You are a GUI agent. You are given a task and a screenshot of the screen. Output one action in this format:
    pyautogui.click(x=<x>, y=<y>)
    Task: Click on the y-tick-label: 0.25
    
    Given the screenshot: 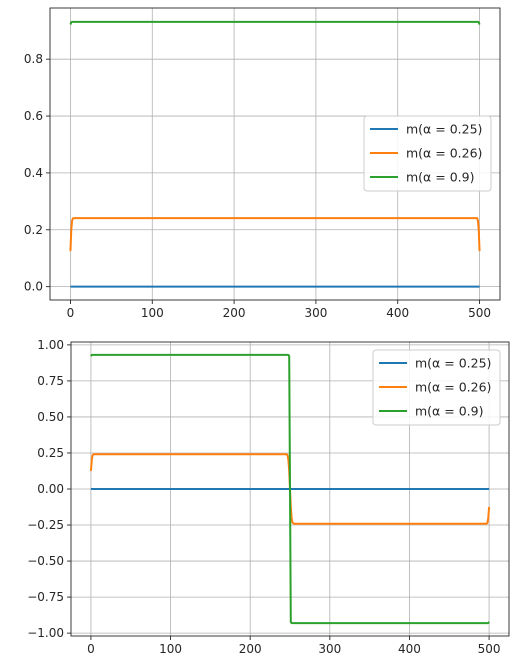 What is the action you would take?
    pyautogui.click(x=50, y=453)
    